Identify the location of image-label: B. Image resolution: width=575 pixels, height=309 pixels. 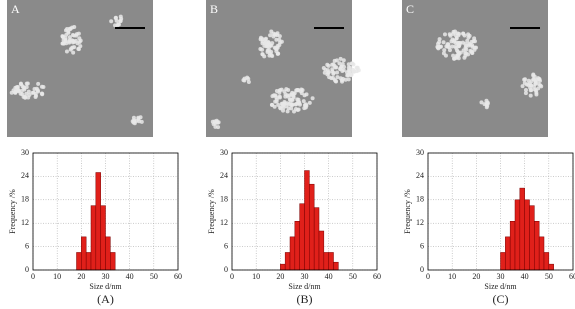
(214, 9).